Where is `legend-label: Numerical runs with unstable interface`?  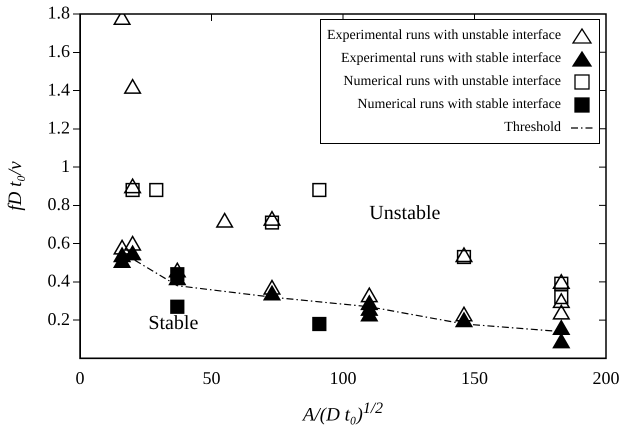 legend-label: Numerical runs with unstable interface is located at coordinates (452, 82).